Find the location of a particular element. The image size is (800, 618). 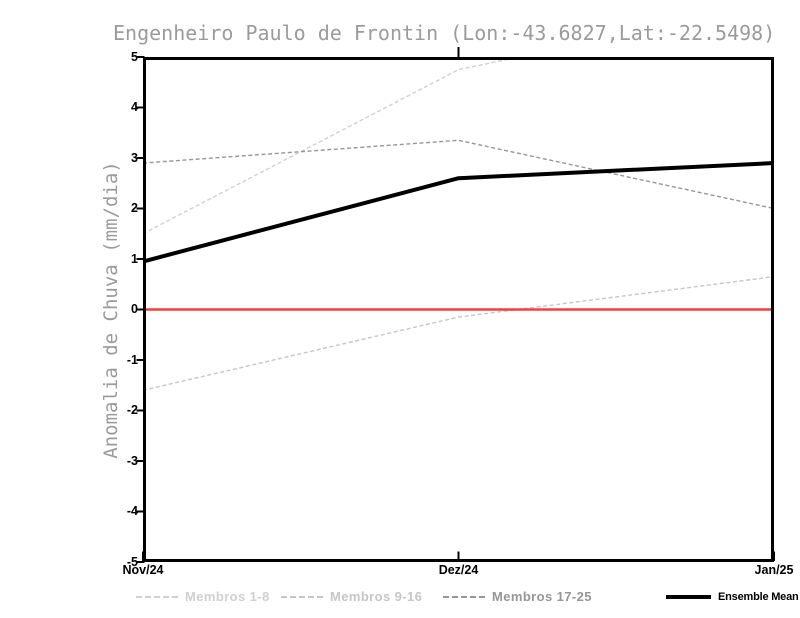

y-tick-label: 0 is located at coordinates (134, 309).